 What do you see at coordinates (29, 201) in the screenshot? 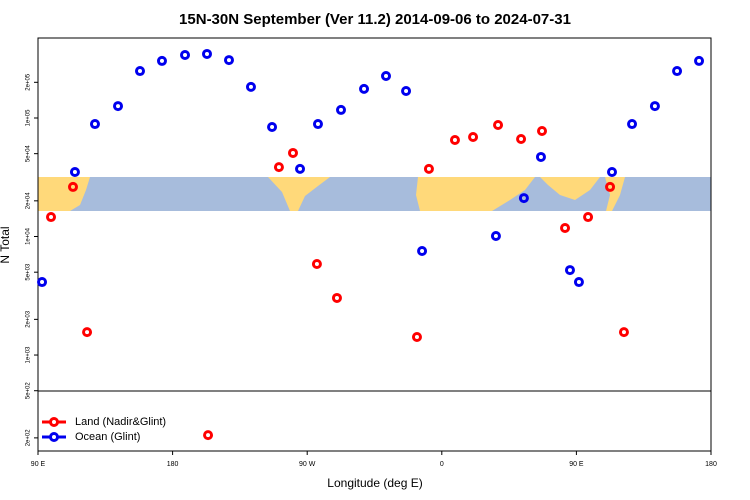
I see `y-tick-label: 2e+04` at bounding box center [29, 201].